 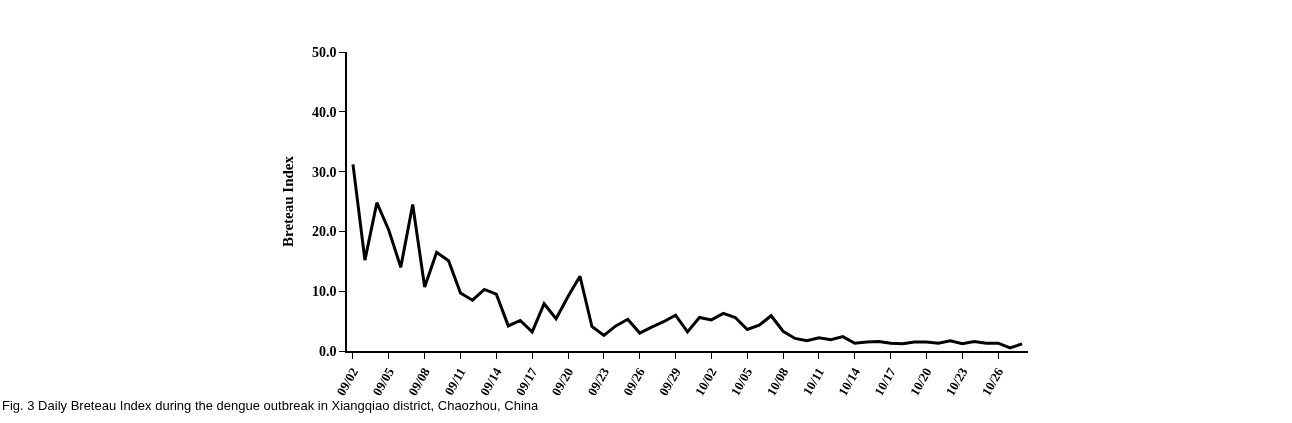 I want to click on y-tick-label: 40.0, so click(x=324, y=112).